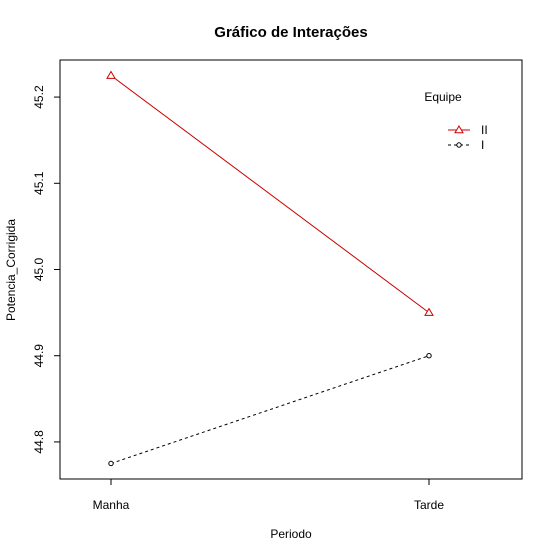  What do you see at coordinates (291, 534) in the screenshot?
I see `x-axis-label: Periodo` at bounding box center [291, 534].